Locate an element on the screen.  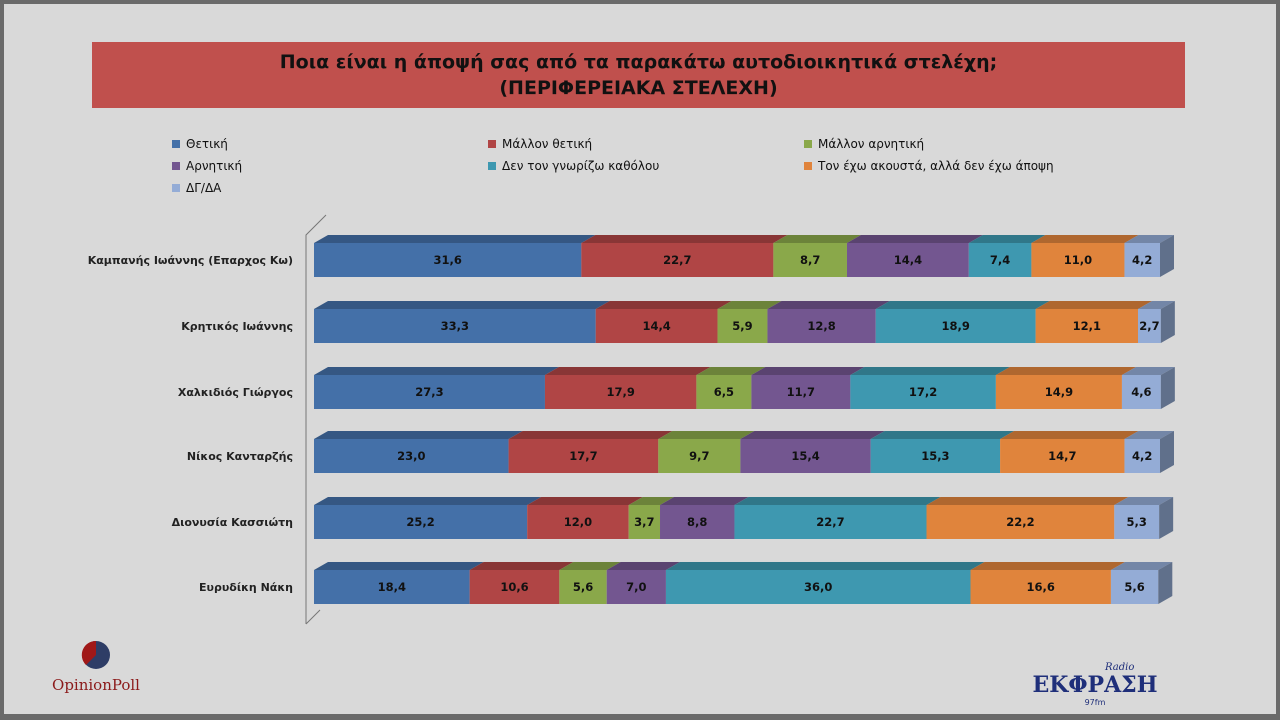
legend-label: Μάλλον αρνητική is located at coordinates (871, 144).